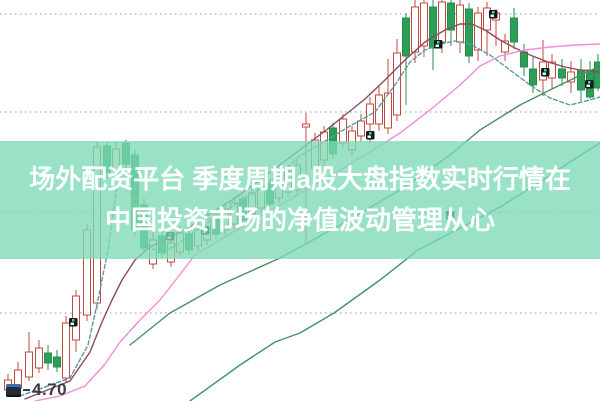 The width and height of the screenshot is (600, 401). What do you see at coordinates (50, 389) in the screenshot?
I see `price-label: 4.70` at bounding box center [50, 389].